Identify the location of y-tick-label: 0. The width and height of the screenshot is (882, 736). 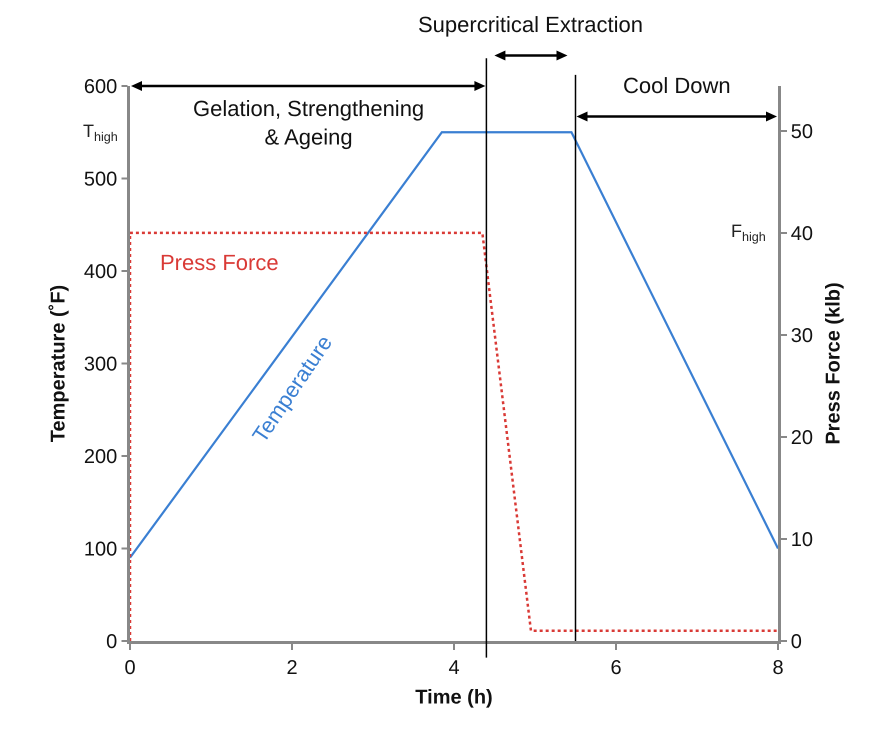
(112, 642).